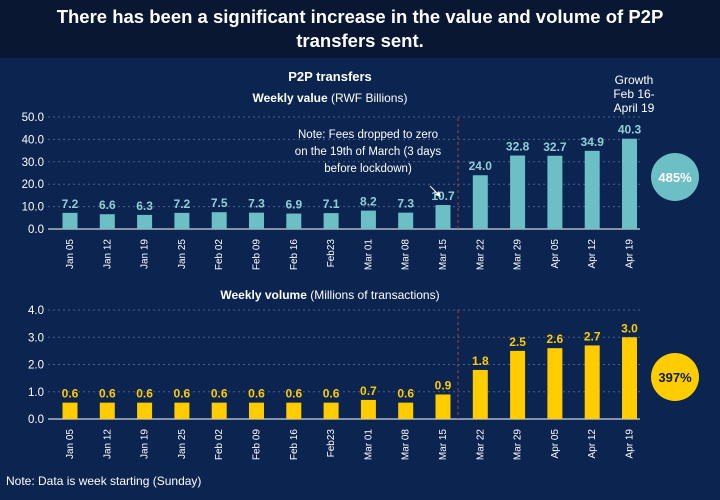  I want to click on chart-subtitle-volume: Weekly volume (Millions of transactions), so click(329, 295).